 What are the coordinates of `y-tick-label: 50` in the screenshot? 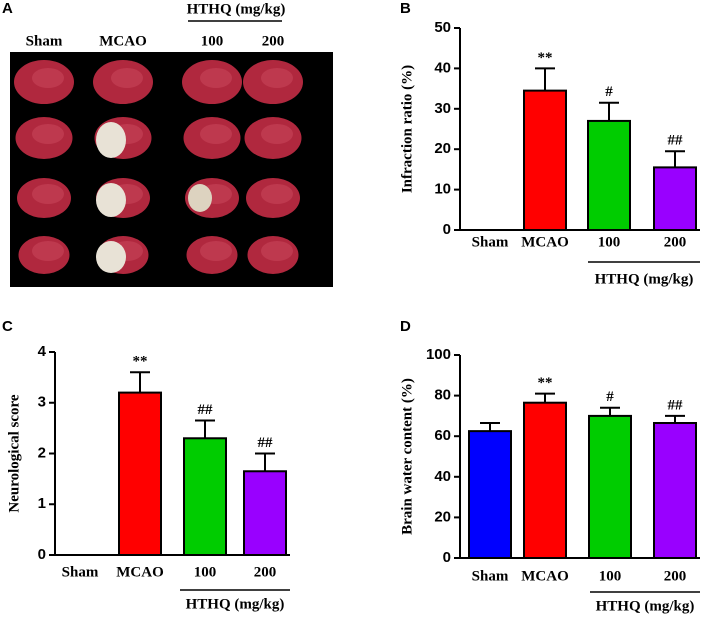 It's located at (442, 27).